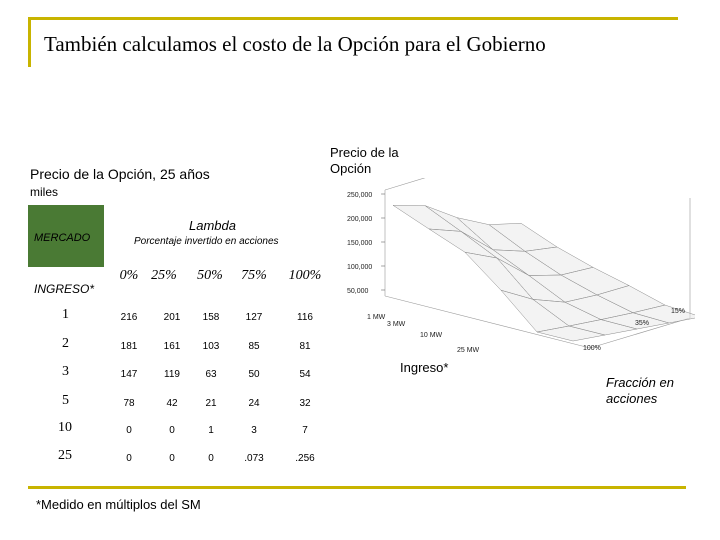 Image resolution: width=720 pixels, height=540 pixels. Describe the element at coordinates (129, 374) in the screenshot. I see `table-cell: 147` at that location.